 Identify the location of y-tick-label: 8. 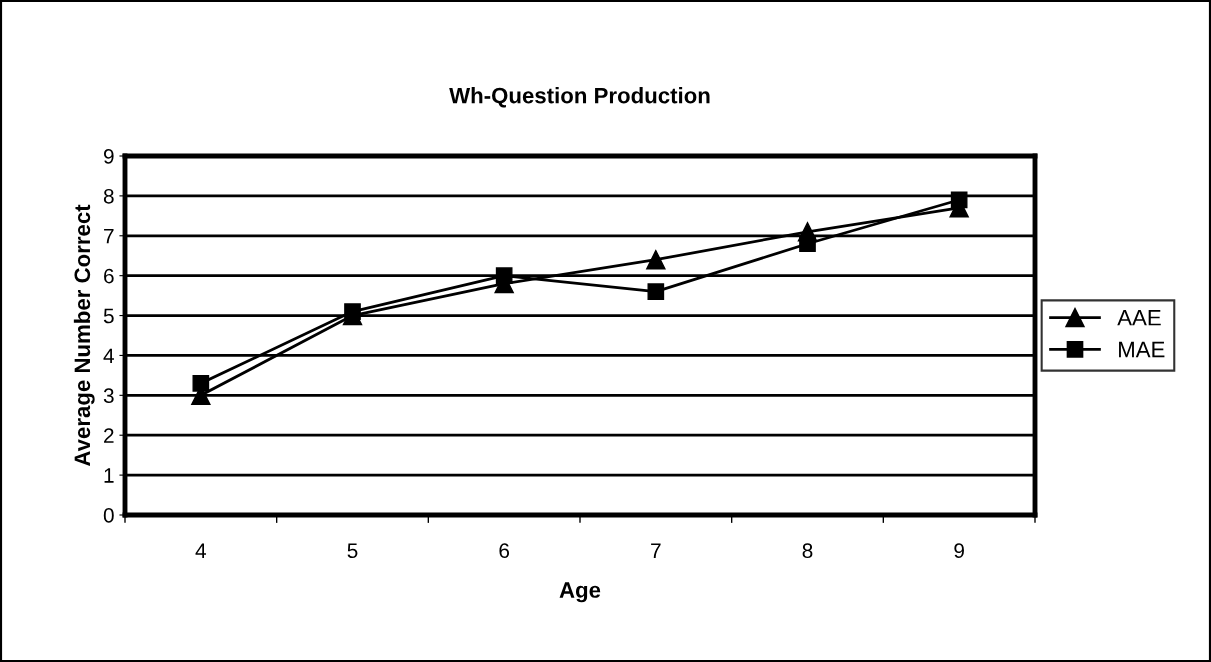
(108, 196).